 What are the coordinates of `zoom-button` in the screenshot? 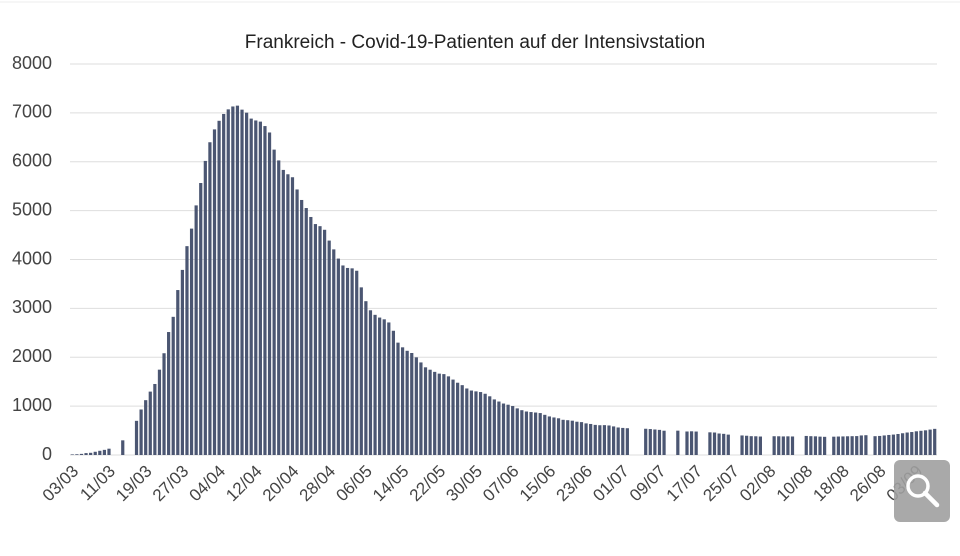 It's located at (922, 491).